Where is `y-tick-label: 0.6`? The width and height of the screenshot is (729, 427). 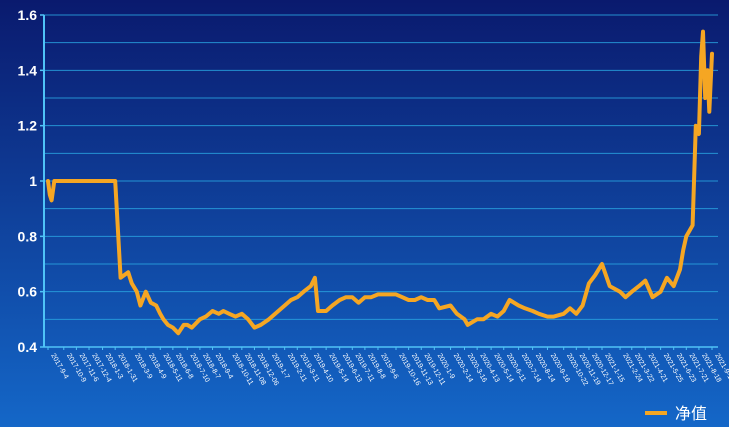 y-tick-label: 0.6 is located at coordinates (28, 292).